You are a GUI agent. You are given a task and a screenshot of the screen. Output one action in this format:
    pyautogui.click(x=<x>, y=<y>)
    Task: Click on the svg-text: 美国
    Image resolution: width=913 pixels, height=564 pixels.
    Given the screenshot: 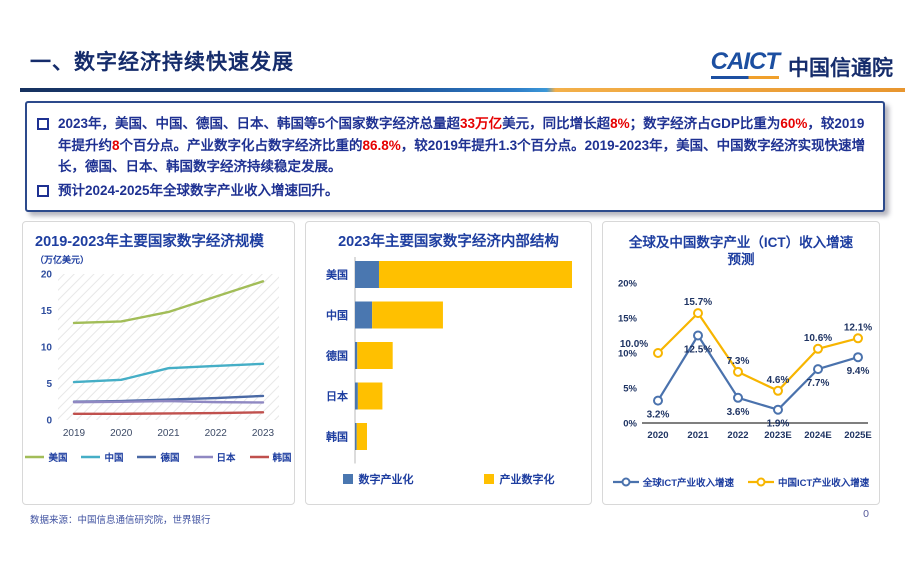 What is the action you would take?
    pyautogui.click(x=337, y=275)
    